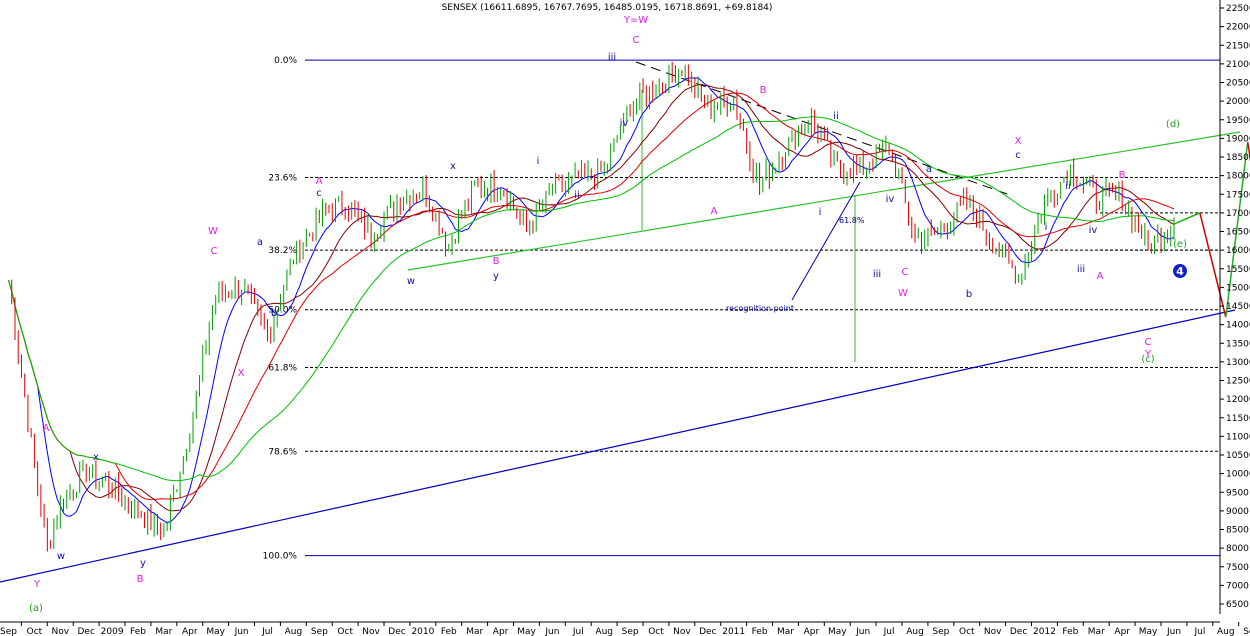 This screenshot has height=636, width=1250. I want to click on wave-label: 4, so click(1180, 271).